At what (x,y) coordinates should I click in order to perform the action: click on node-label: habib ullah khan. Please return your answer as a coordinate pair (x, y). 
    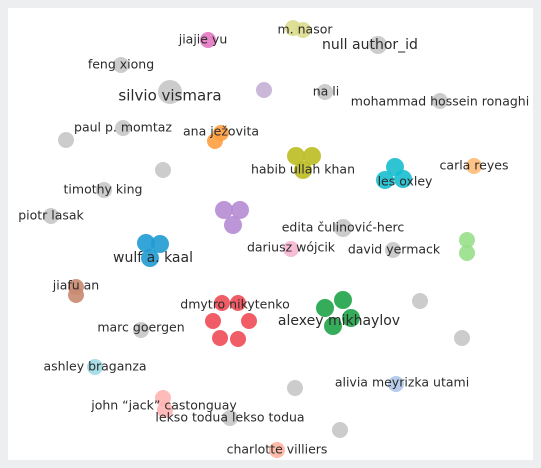
    Looking at the image, I should click on (303, 169).